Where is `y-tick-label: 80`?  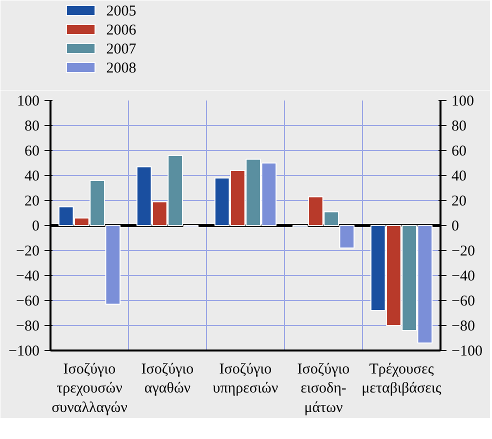
y-tick-label: 80 is located at coordinates (32, 126).